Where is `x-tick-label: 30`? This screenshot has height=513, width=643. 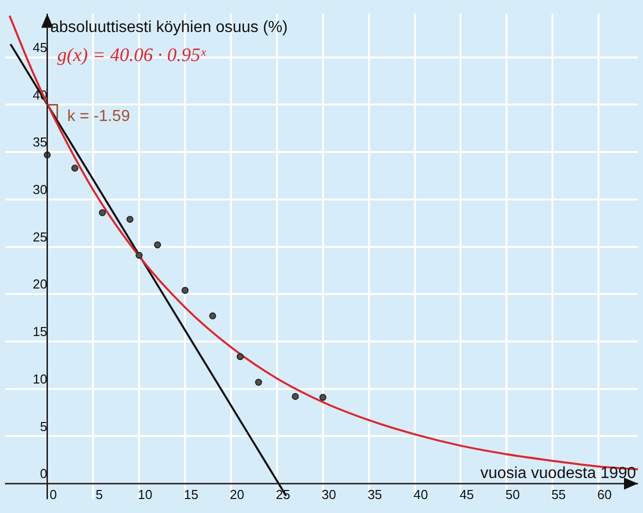
x-tick-label: 30 is located at coordinates (329, 494).